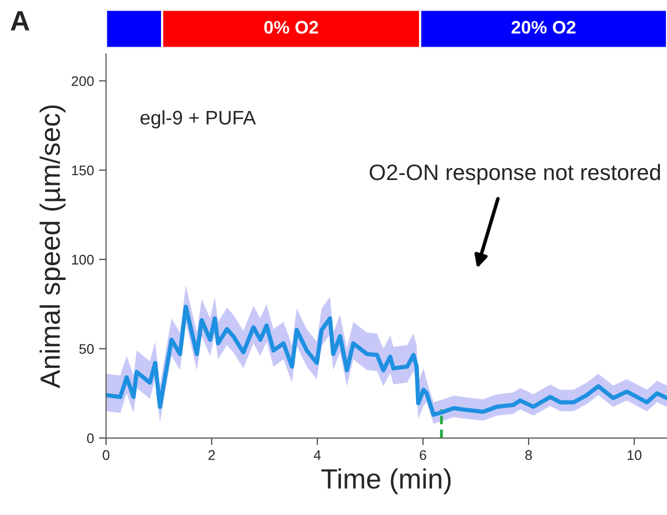  What do you see at coordinates (86, 349) in the screenshot?
I see `y-tick-label: 50` at bounding box center [86, 349].